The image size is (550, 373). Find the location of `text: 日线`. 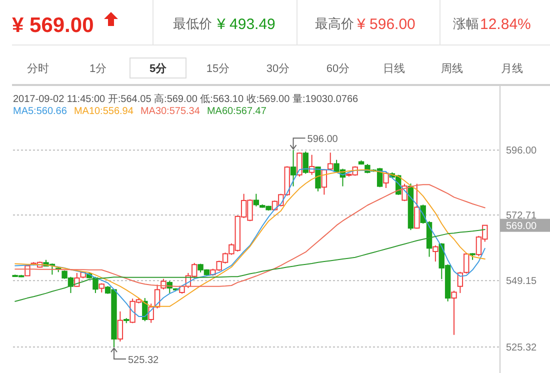

text: 日线 is located at coordinates (394, 68).